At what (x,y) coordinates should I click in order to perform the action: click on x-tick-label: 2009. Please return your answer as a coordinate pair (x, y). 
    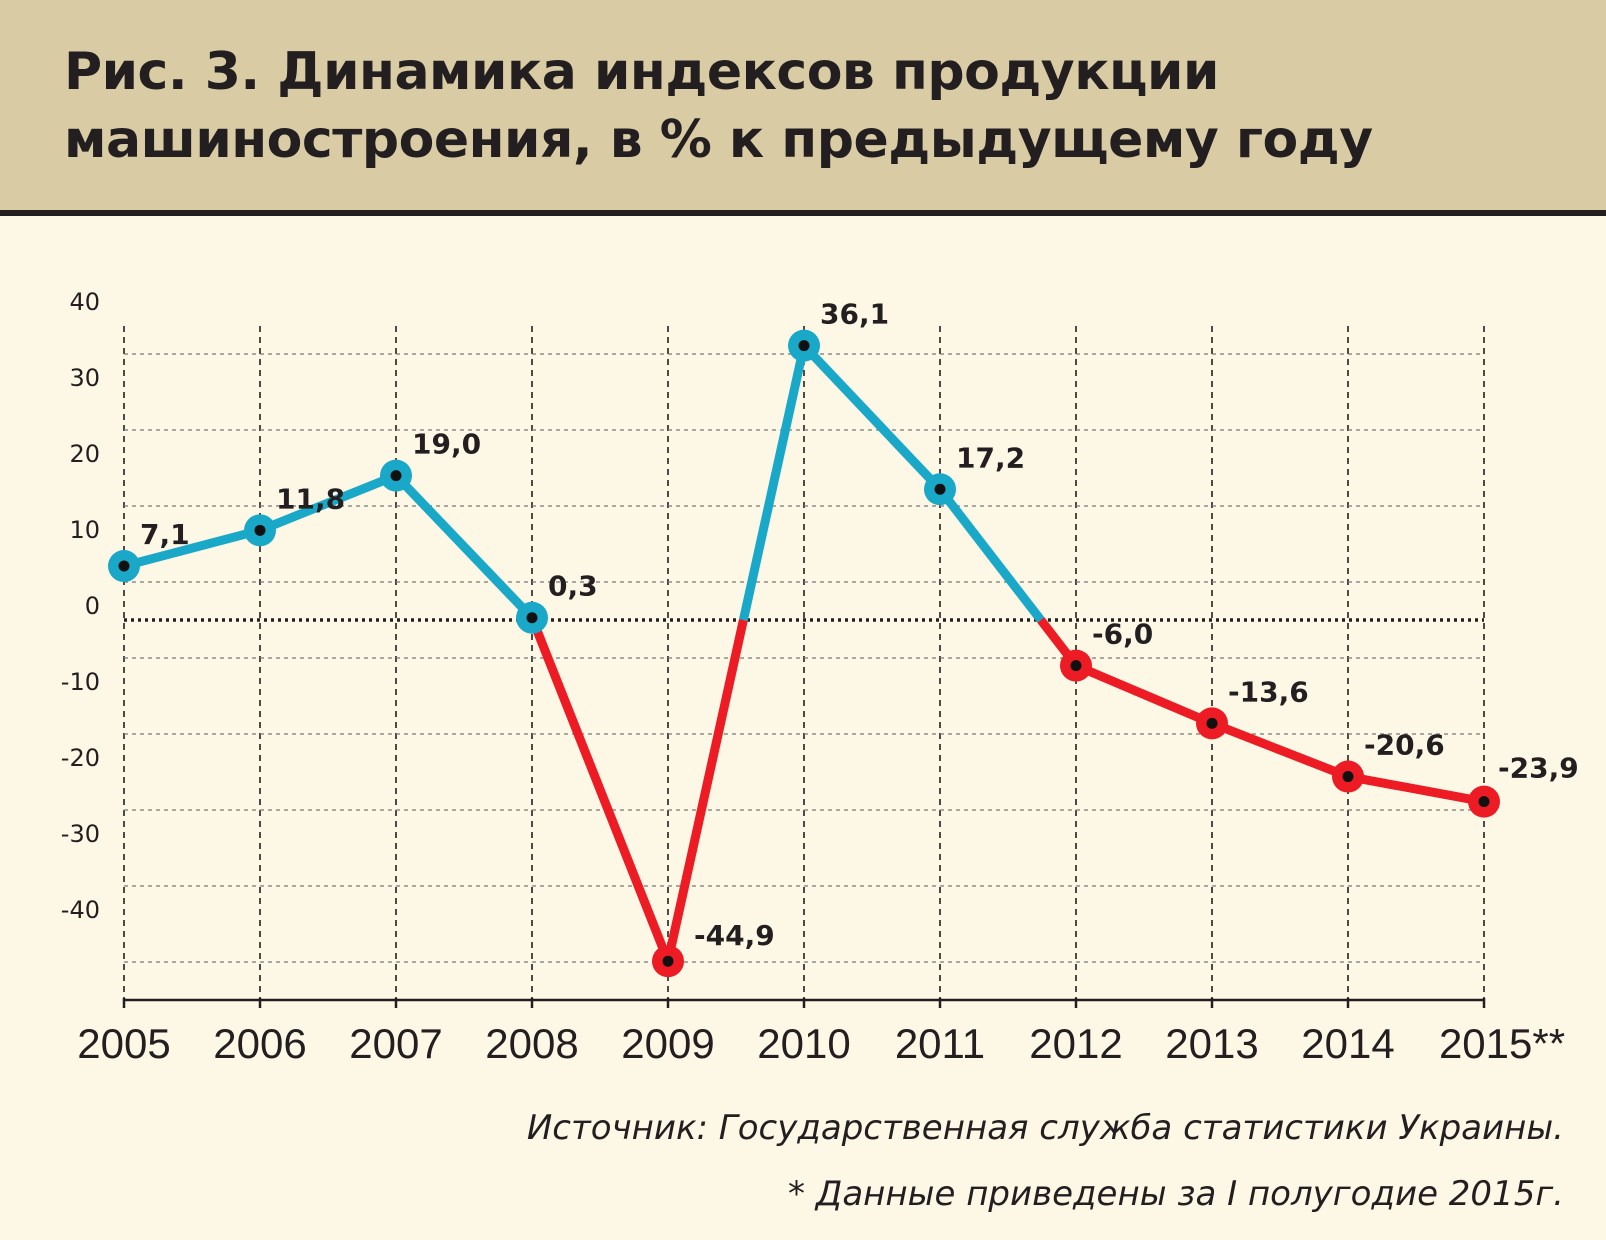
    Looking at the image, I should click on (667, 1043).